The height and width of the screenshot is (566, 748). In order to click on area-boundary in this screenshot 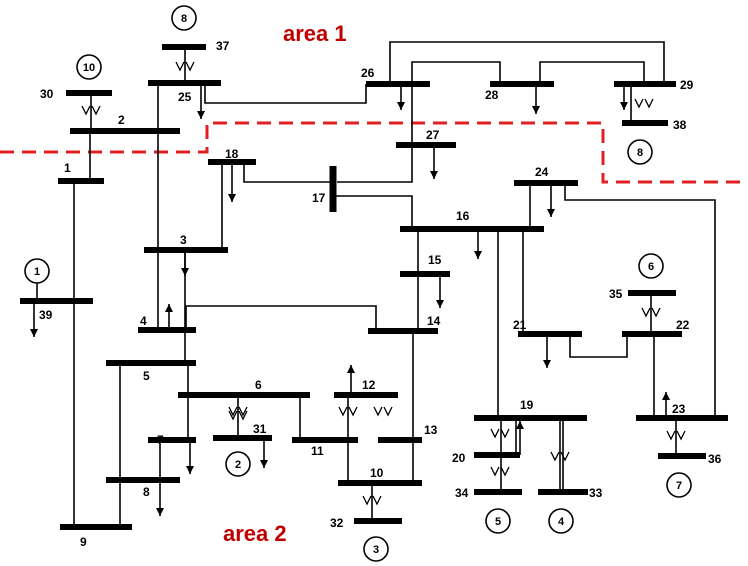, I will do `click(374, 152)`.